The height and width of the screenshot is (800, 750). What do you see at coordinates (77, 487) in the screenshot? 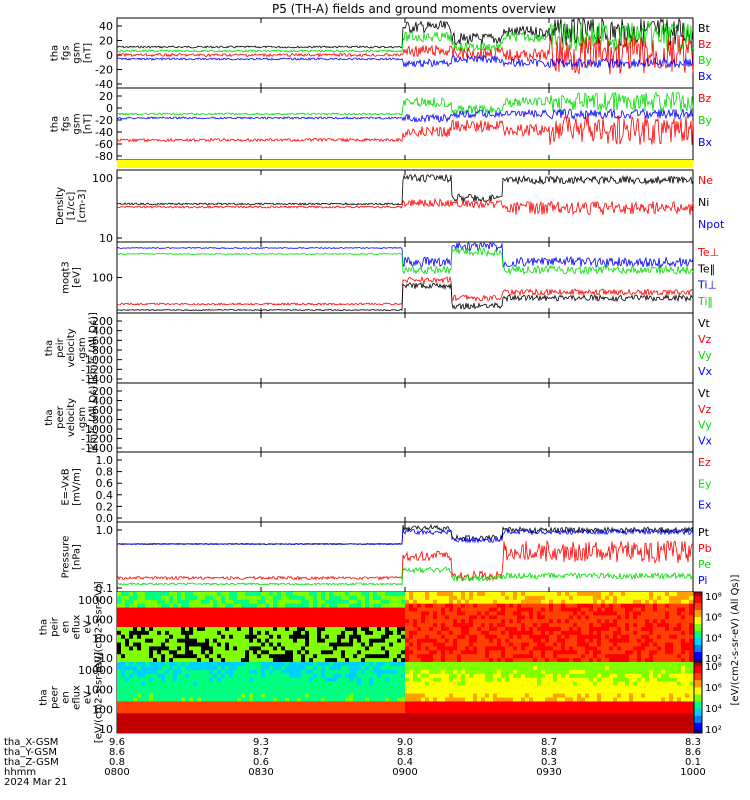
I see `y-axis-label-line: [mV/m]` at bounding box center [77, 487].